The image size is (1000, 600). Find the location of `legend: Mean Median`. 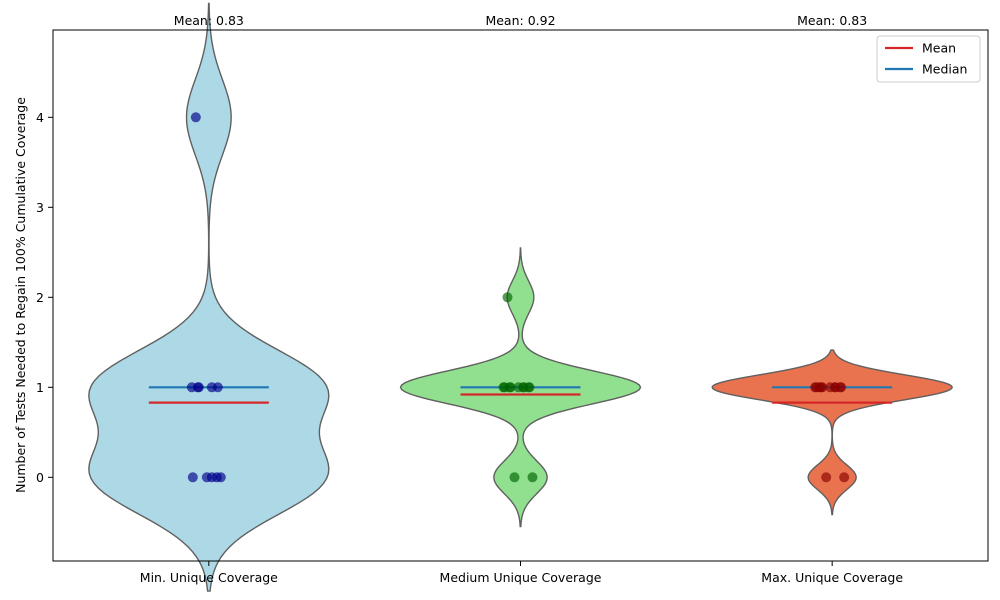

legend: Mean Median is located at coordinates (928, 59).